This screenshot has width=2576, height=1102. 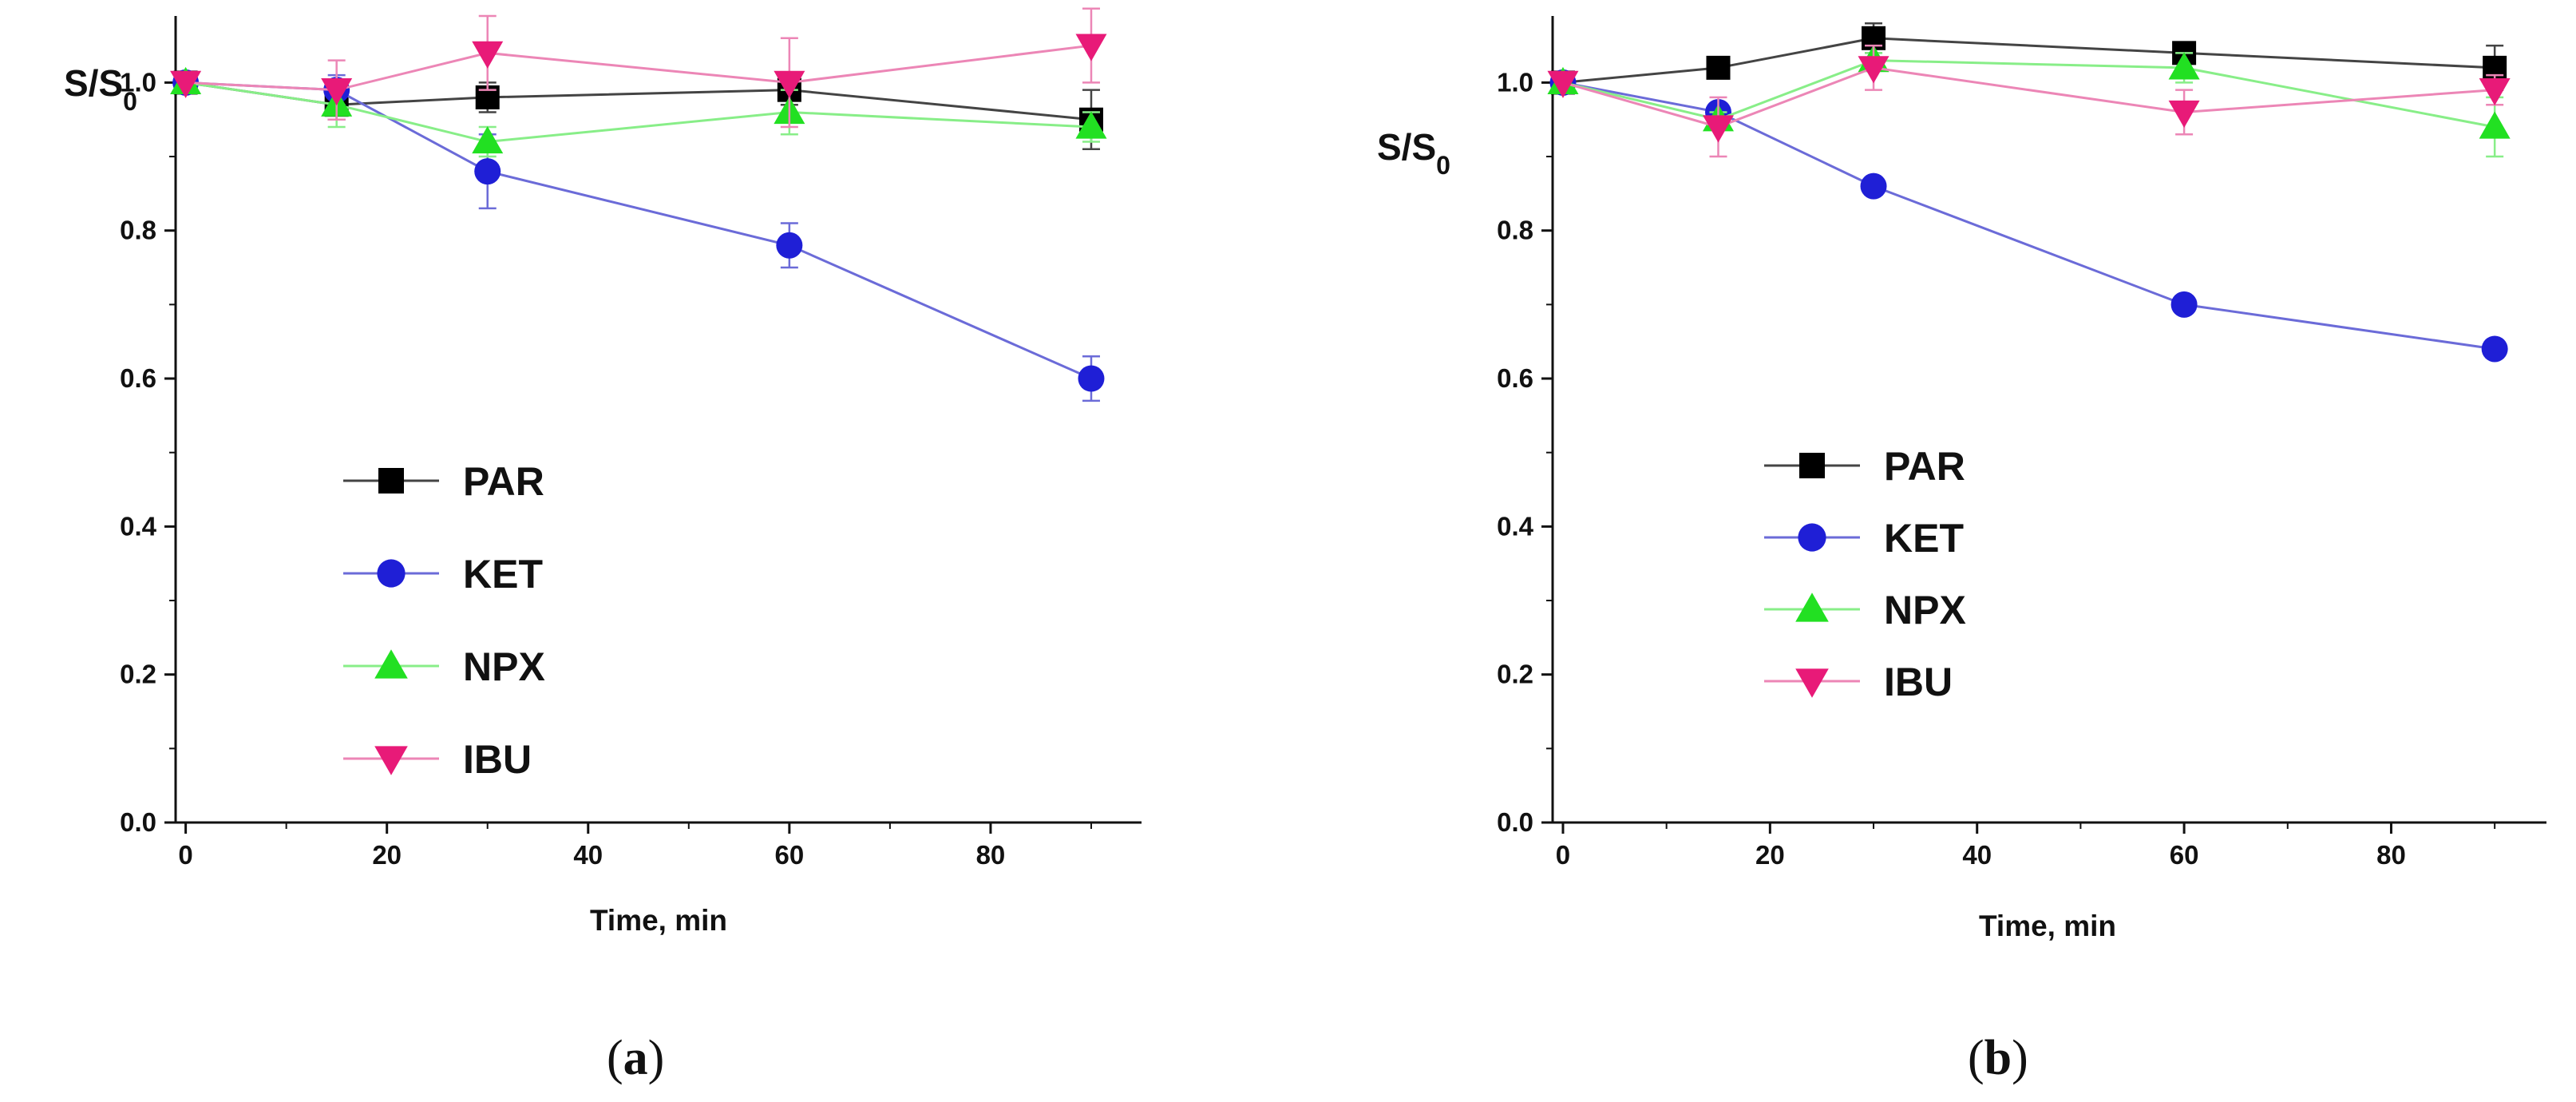 I want to click on panel-label-letter: a, so click(x=636, y=1058).